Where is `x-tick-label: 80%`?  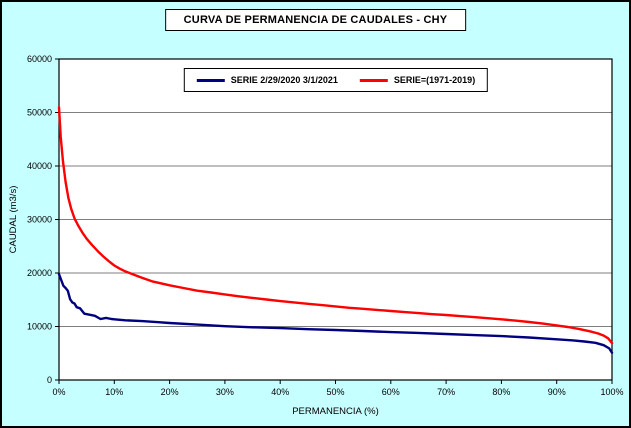 x-tick-label: 80% is located at coordinates (501, 392).